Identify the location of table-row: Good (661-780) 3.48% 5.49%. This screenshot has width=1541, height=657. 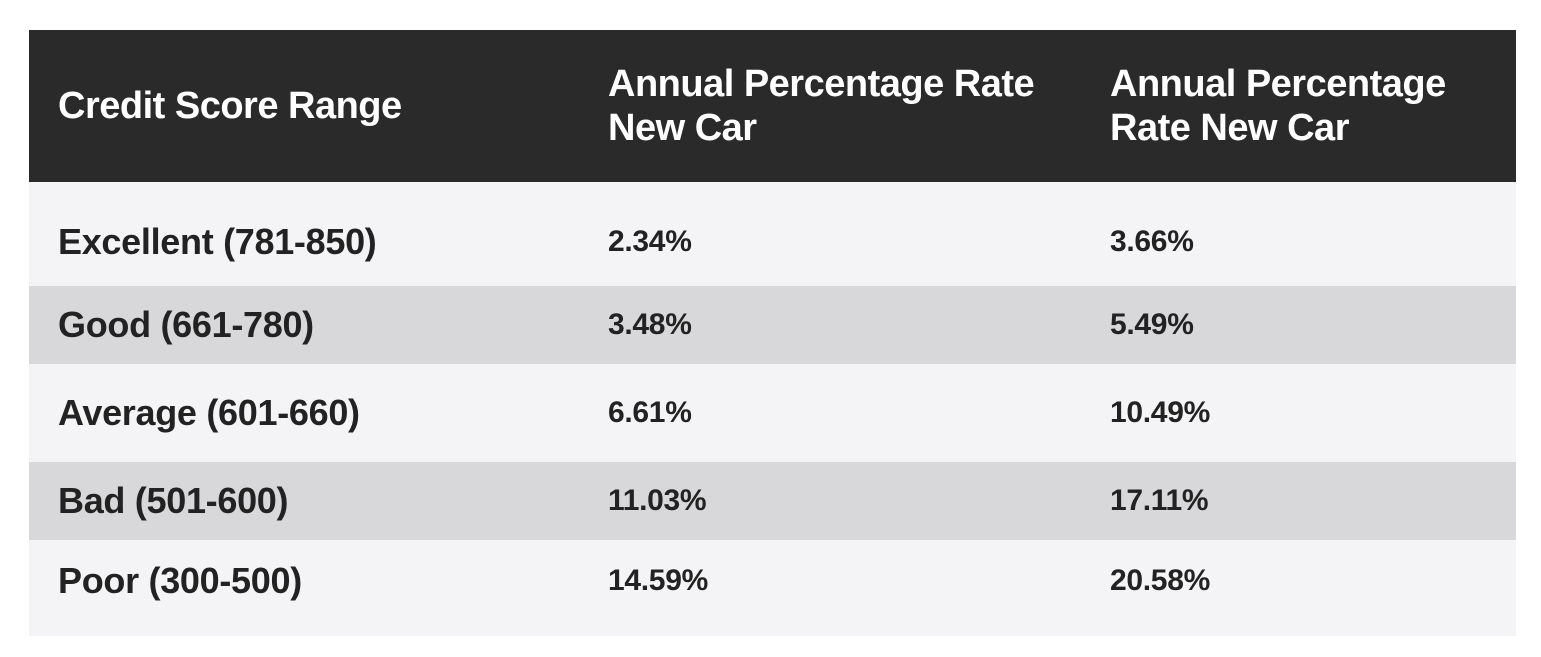
(772, 325).